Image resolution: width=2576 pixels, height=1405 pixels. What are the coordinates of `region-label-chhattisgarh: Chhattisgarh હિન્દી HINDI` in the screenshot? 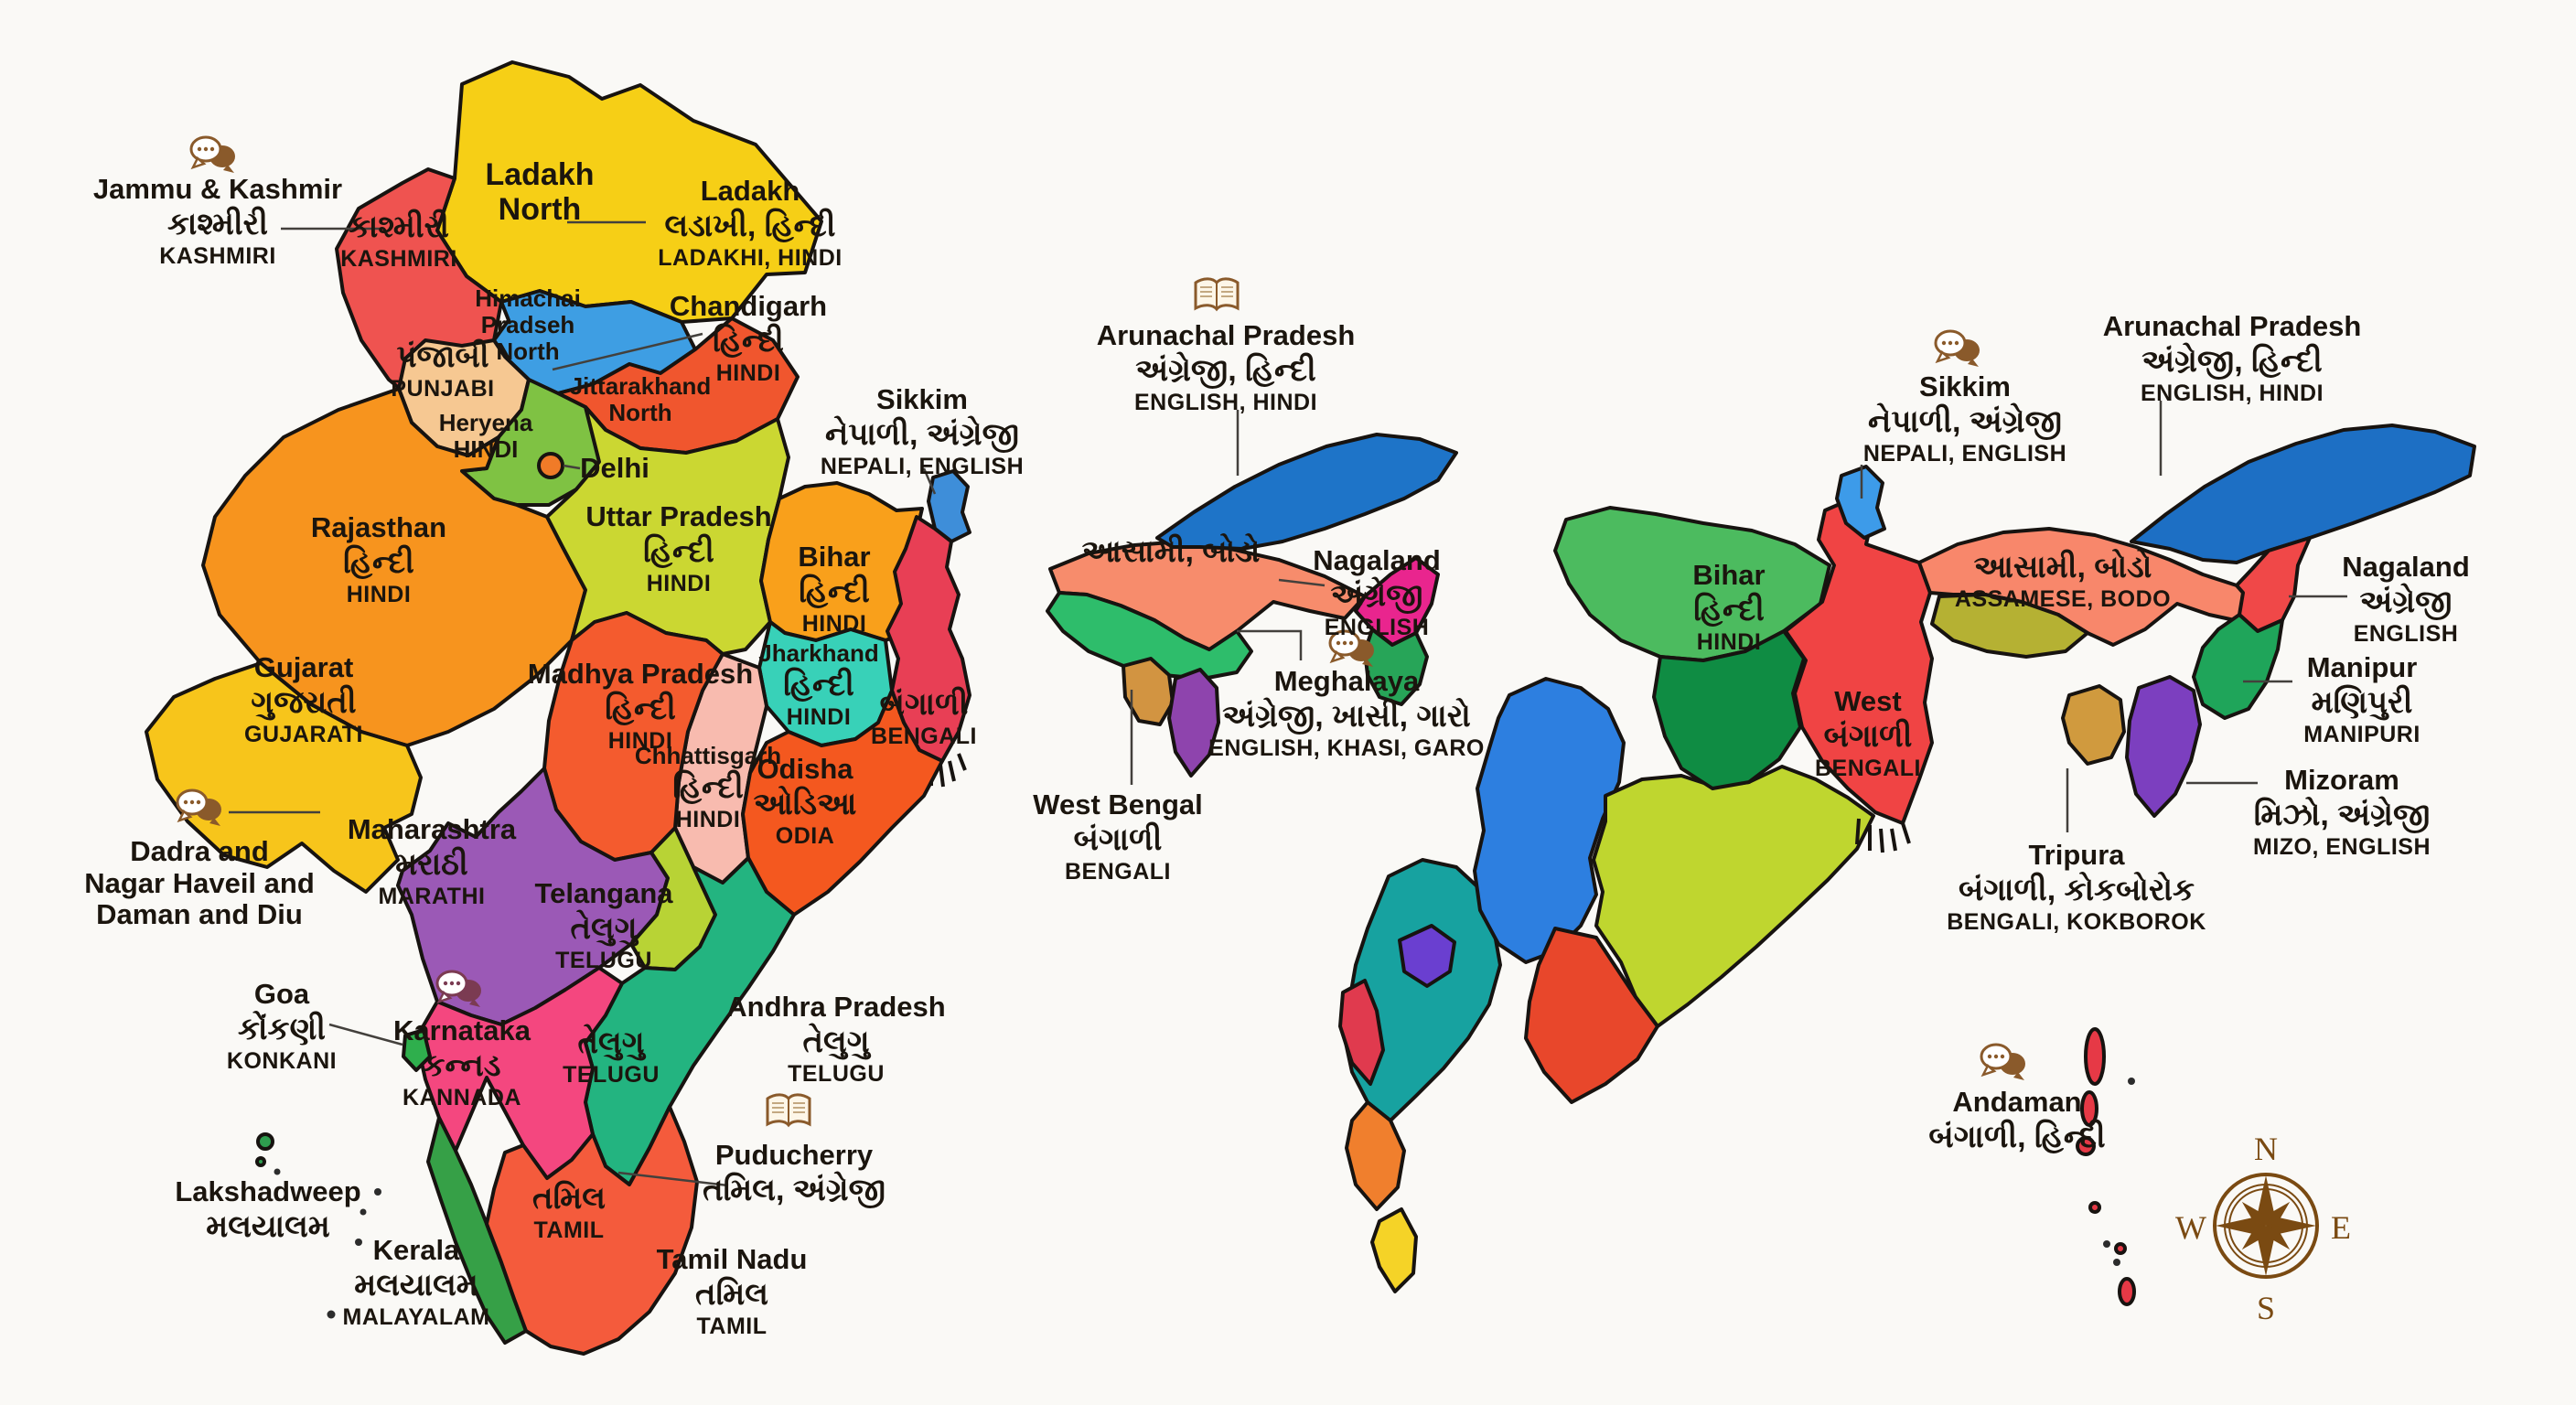 It's located at (708, 788).